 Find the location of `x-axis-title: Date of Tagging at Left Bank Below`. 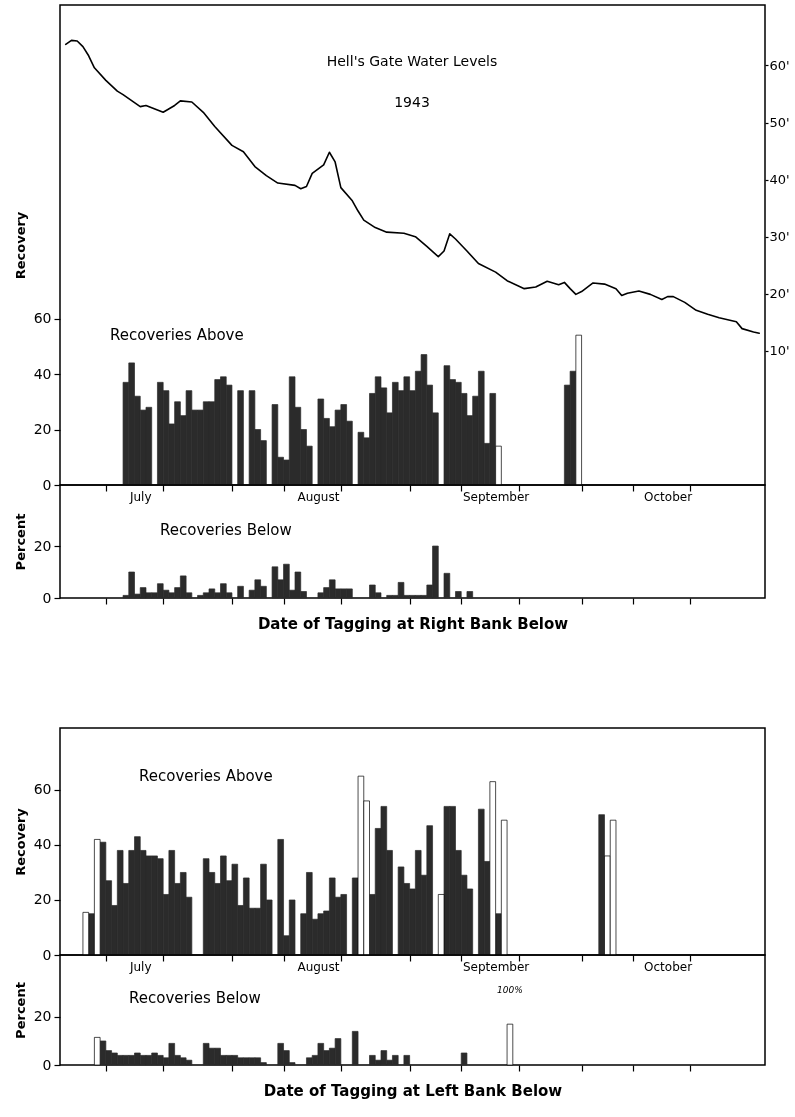

x-axis-title: Date of Tagging at Left Bank Below is located at coordinates (413, 1091).